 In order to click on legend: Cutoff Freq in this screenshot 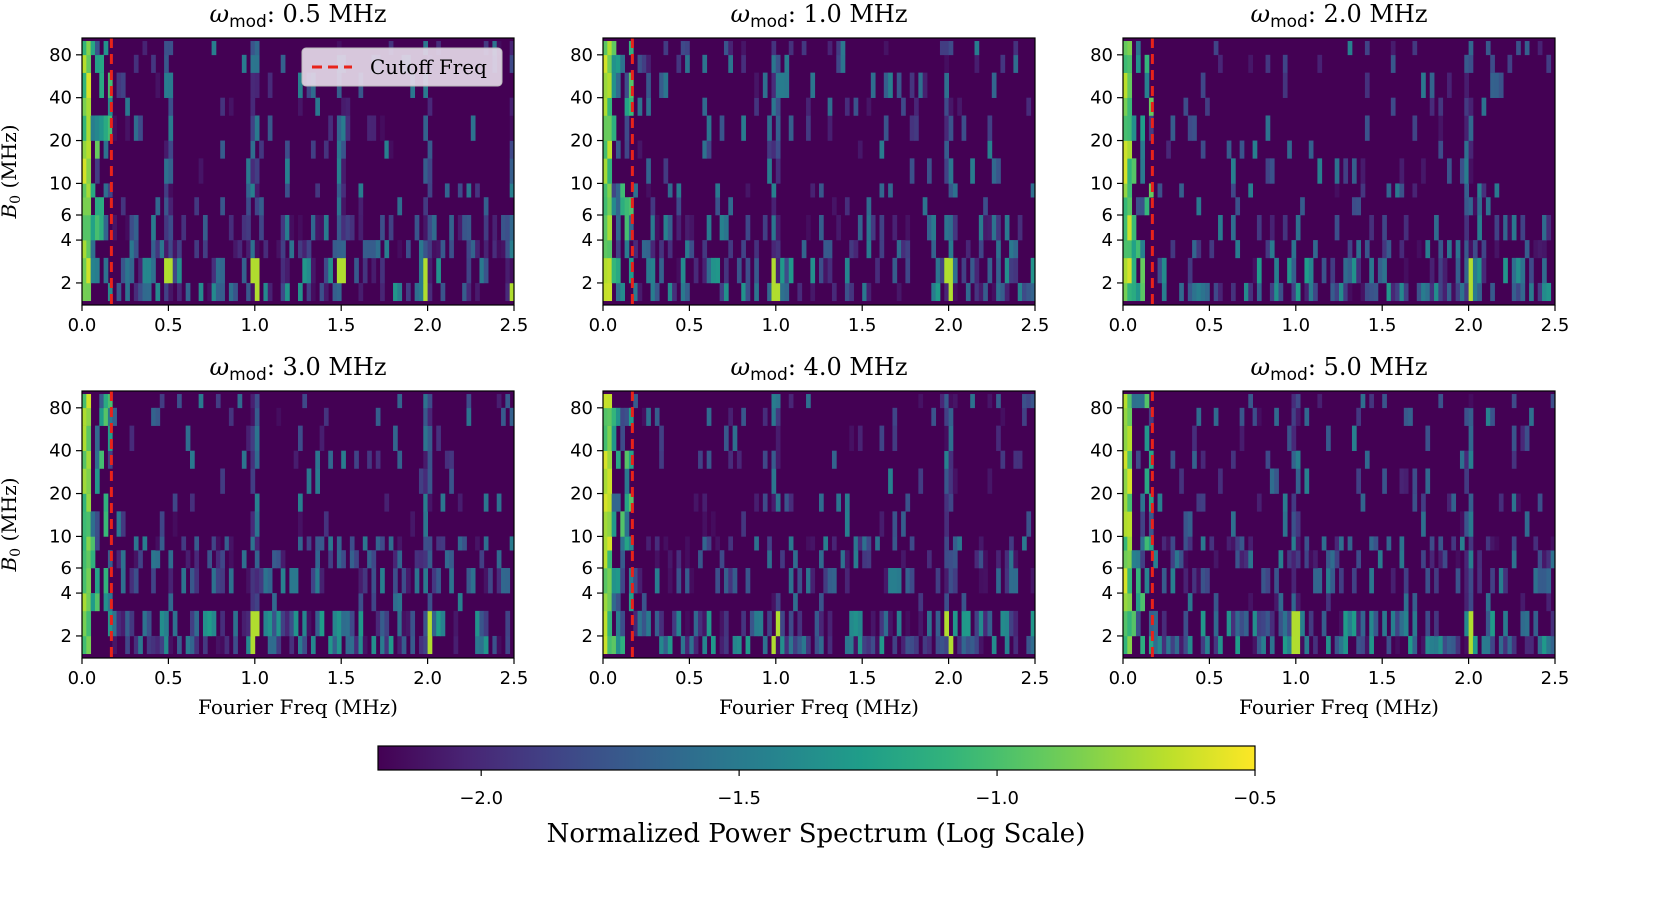, I will do `click(402, 67)`.